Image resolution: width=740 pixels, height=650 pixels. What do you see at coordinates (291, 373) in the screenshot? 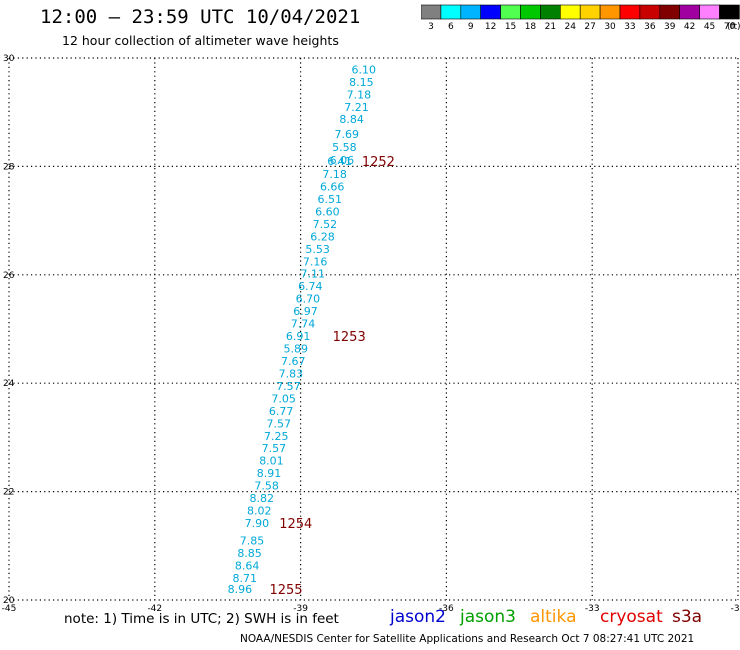
I see `swh-observation: 7.83` at bounding box center [291, 373].